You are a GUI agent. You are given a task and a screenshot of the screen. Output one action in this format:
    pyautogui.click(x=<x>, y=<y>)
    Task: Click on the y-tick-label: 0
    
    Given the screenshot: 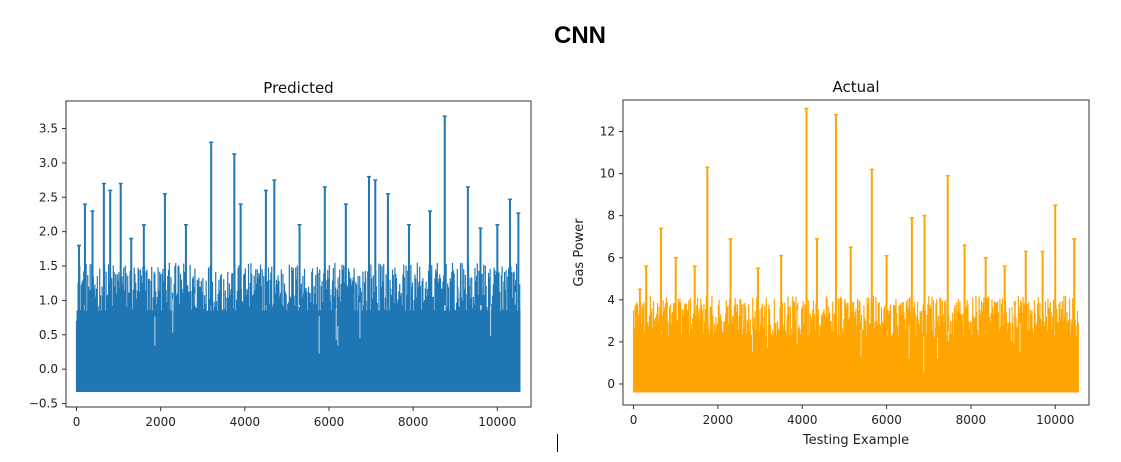 What is the action you would take?
    pyautogui.click(x=611, y=384)
    